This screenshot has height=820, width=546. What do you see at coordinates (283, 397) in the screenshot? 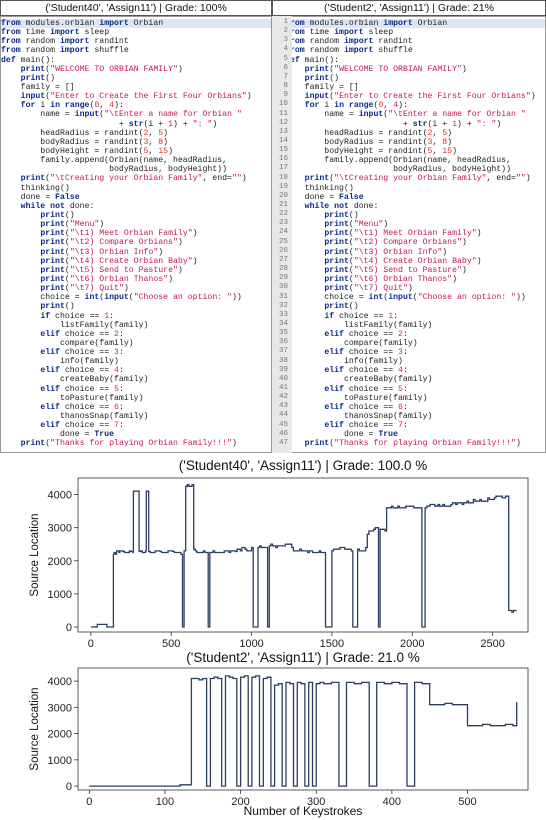
I see `line-number: 42` at bounding box center [283, 397].